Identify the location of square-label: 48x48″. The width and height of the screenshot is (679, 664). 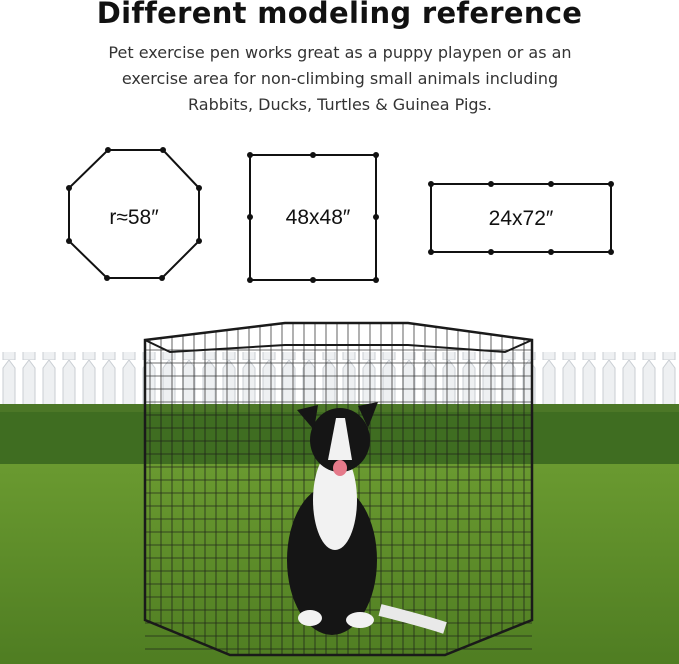
(318, 217).